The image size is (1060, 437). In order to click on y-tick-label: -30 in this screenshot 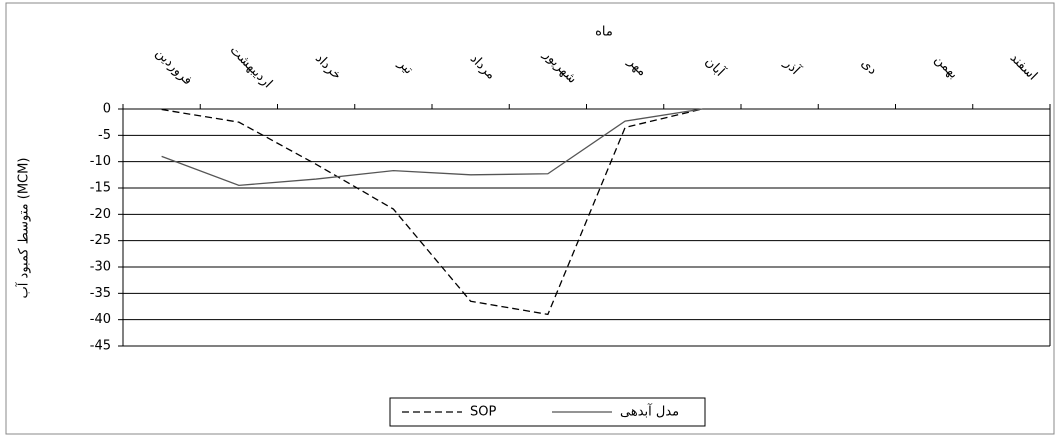, I will do `click(100, 267)`.